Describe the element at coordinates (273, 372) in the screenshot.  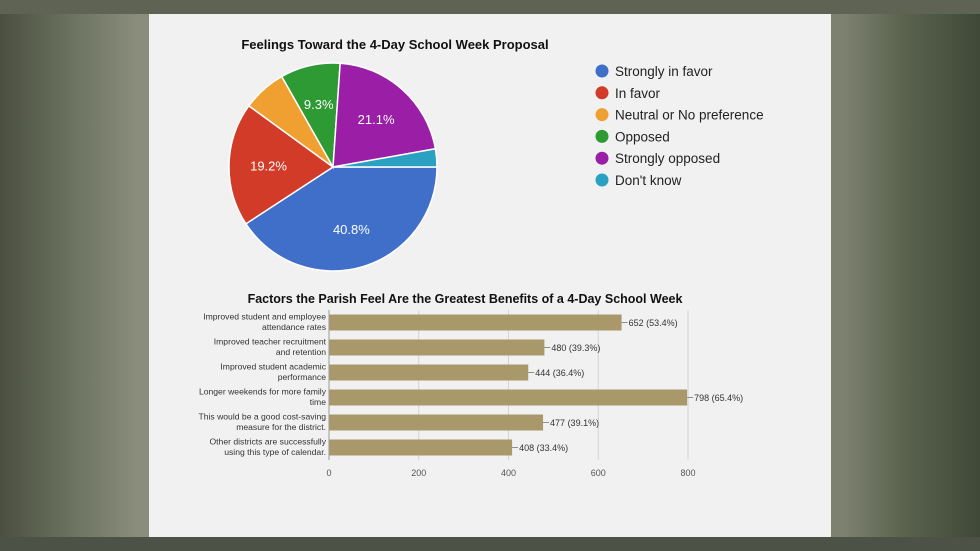
I see `category-label-3: Improved student academic performance` at that location.